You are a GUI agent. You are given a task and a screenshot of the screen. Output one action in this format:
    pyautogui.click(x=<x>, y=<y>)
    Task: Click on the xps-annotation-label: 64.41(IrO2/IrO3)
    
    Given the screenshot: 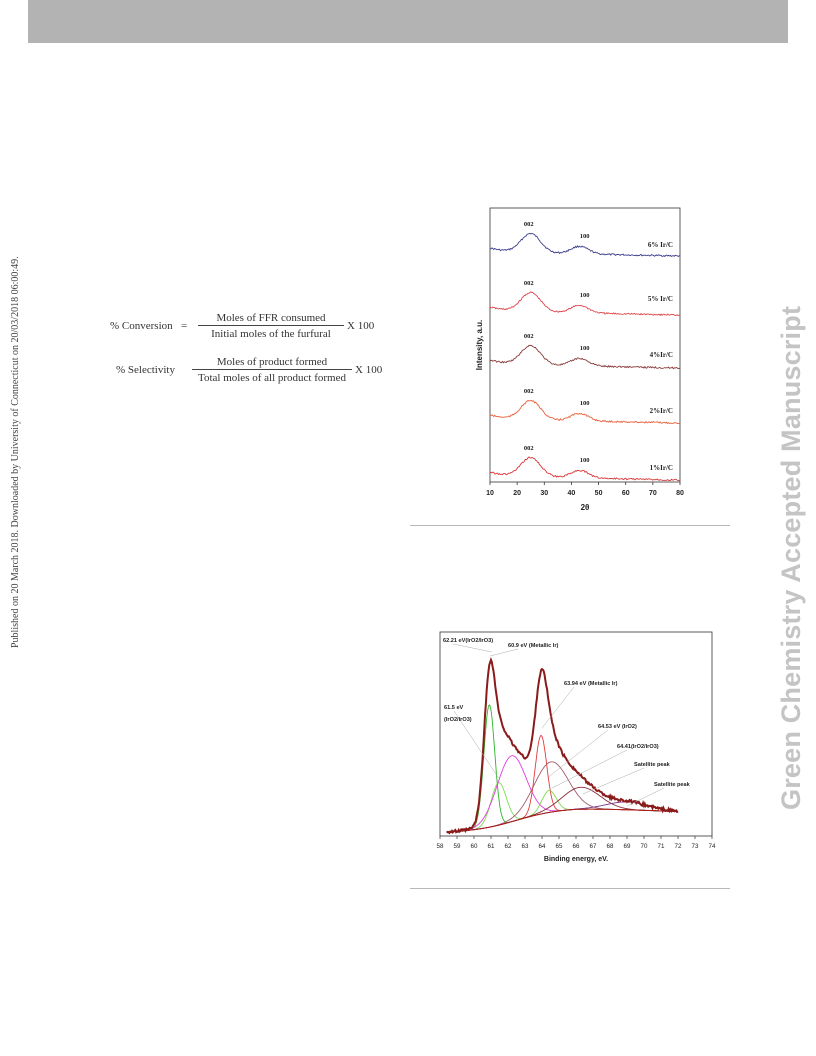 What is the action you would take?
    pyautogui.click(x=638, y=747)
    